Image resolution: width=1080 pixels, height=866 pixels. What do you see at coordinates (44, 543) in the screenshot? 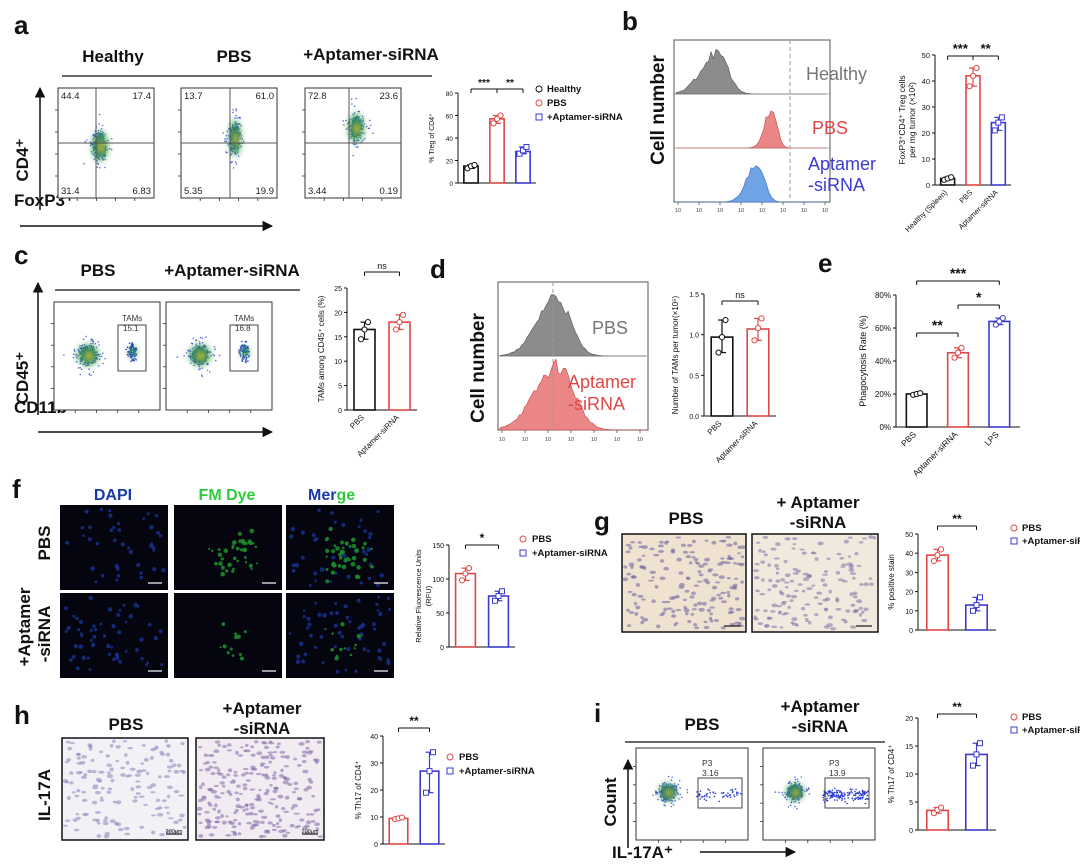
I see `row-label-pbs: PBS` at bounding box center [44, 543].